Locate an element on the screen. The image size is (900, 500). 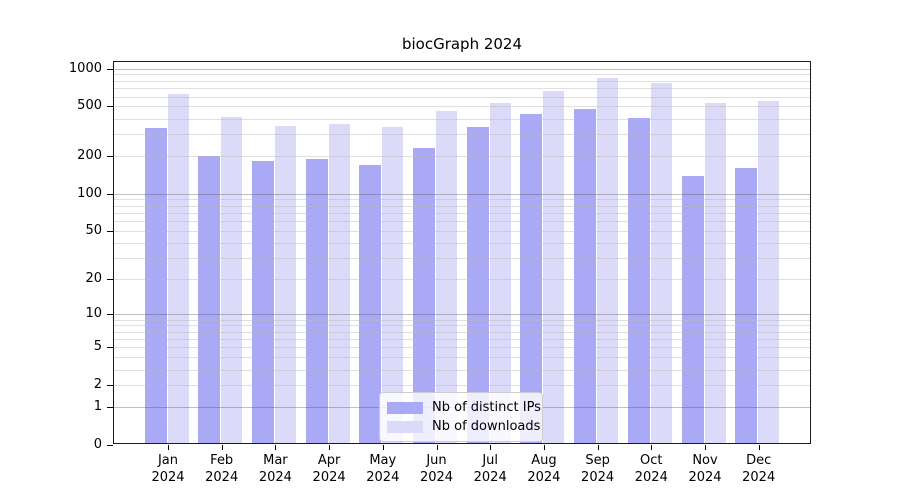
bar-may-distinct-ips is located at coordinates (370, 303).